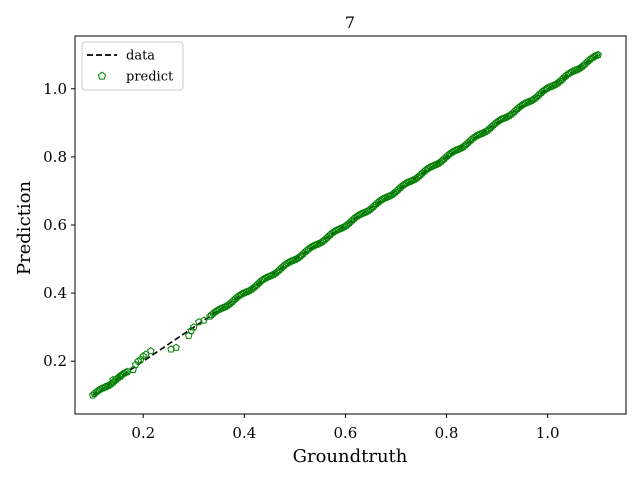  Describe the element at coordinates (55, 225) in the screenshot. I see `y-tick-label: 0.6` at that location.